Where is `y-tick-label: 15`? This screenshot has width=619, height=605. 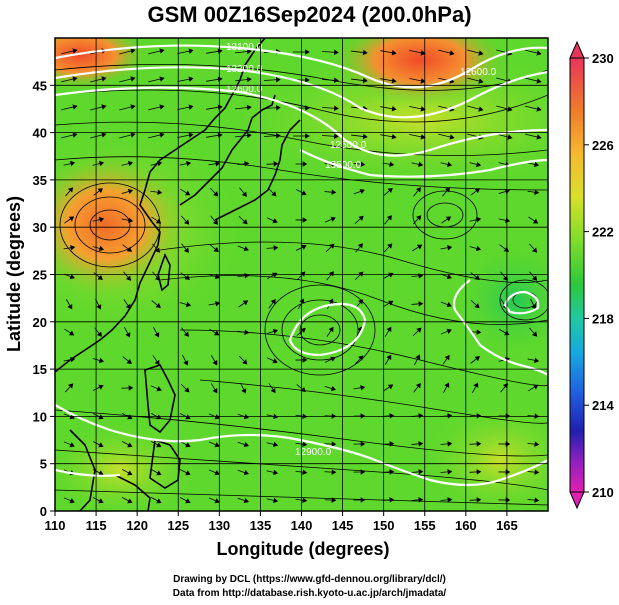 y-tick-label: 15 is located at coordinates (40, 369).